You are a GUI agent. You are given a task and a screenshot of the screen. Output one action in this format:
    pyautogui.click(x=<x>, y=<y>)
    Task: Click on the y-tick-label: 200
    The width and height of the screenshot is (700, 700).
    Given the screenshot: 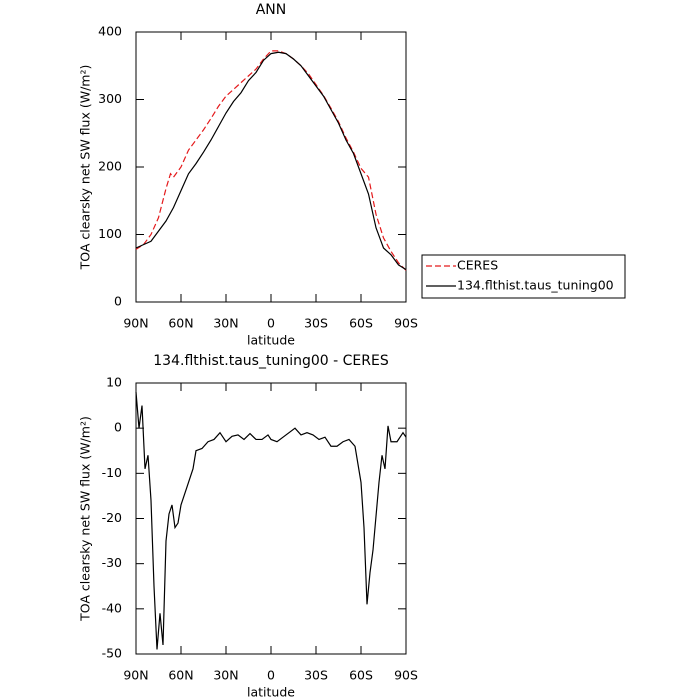 What is the action you would take?
    pyautogui.click(x=110, y=166)
    